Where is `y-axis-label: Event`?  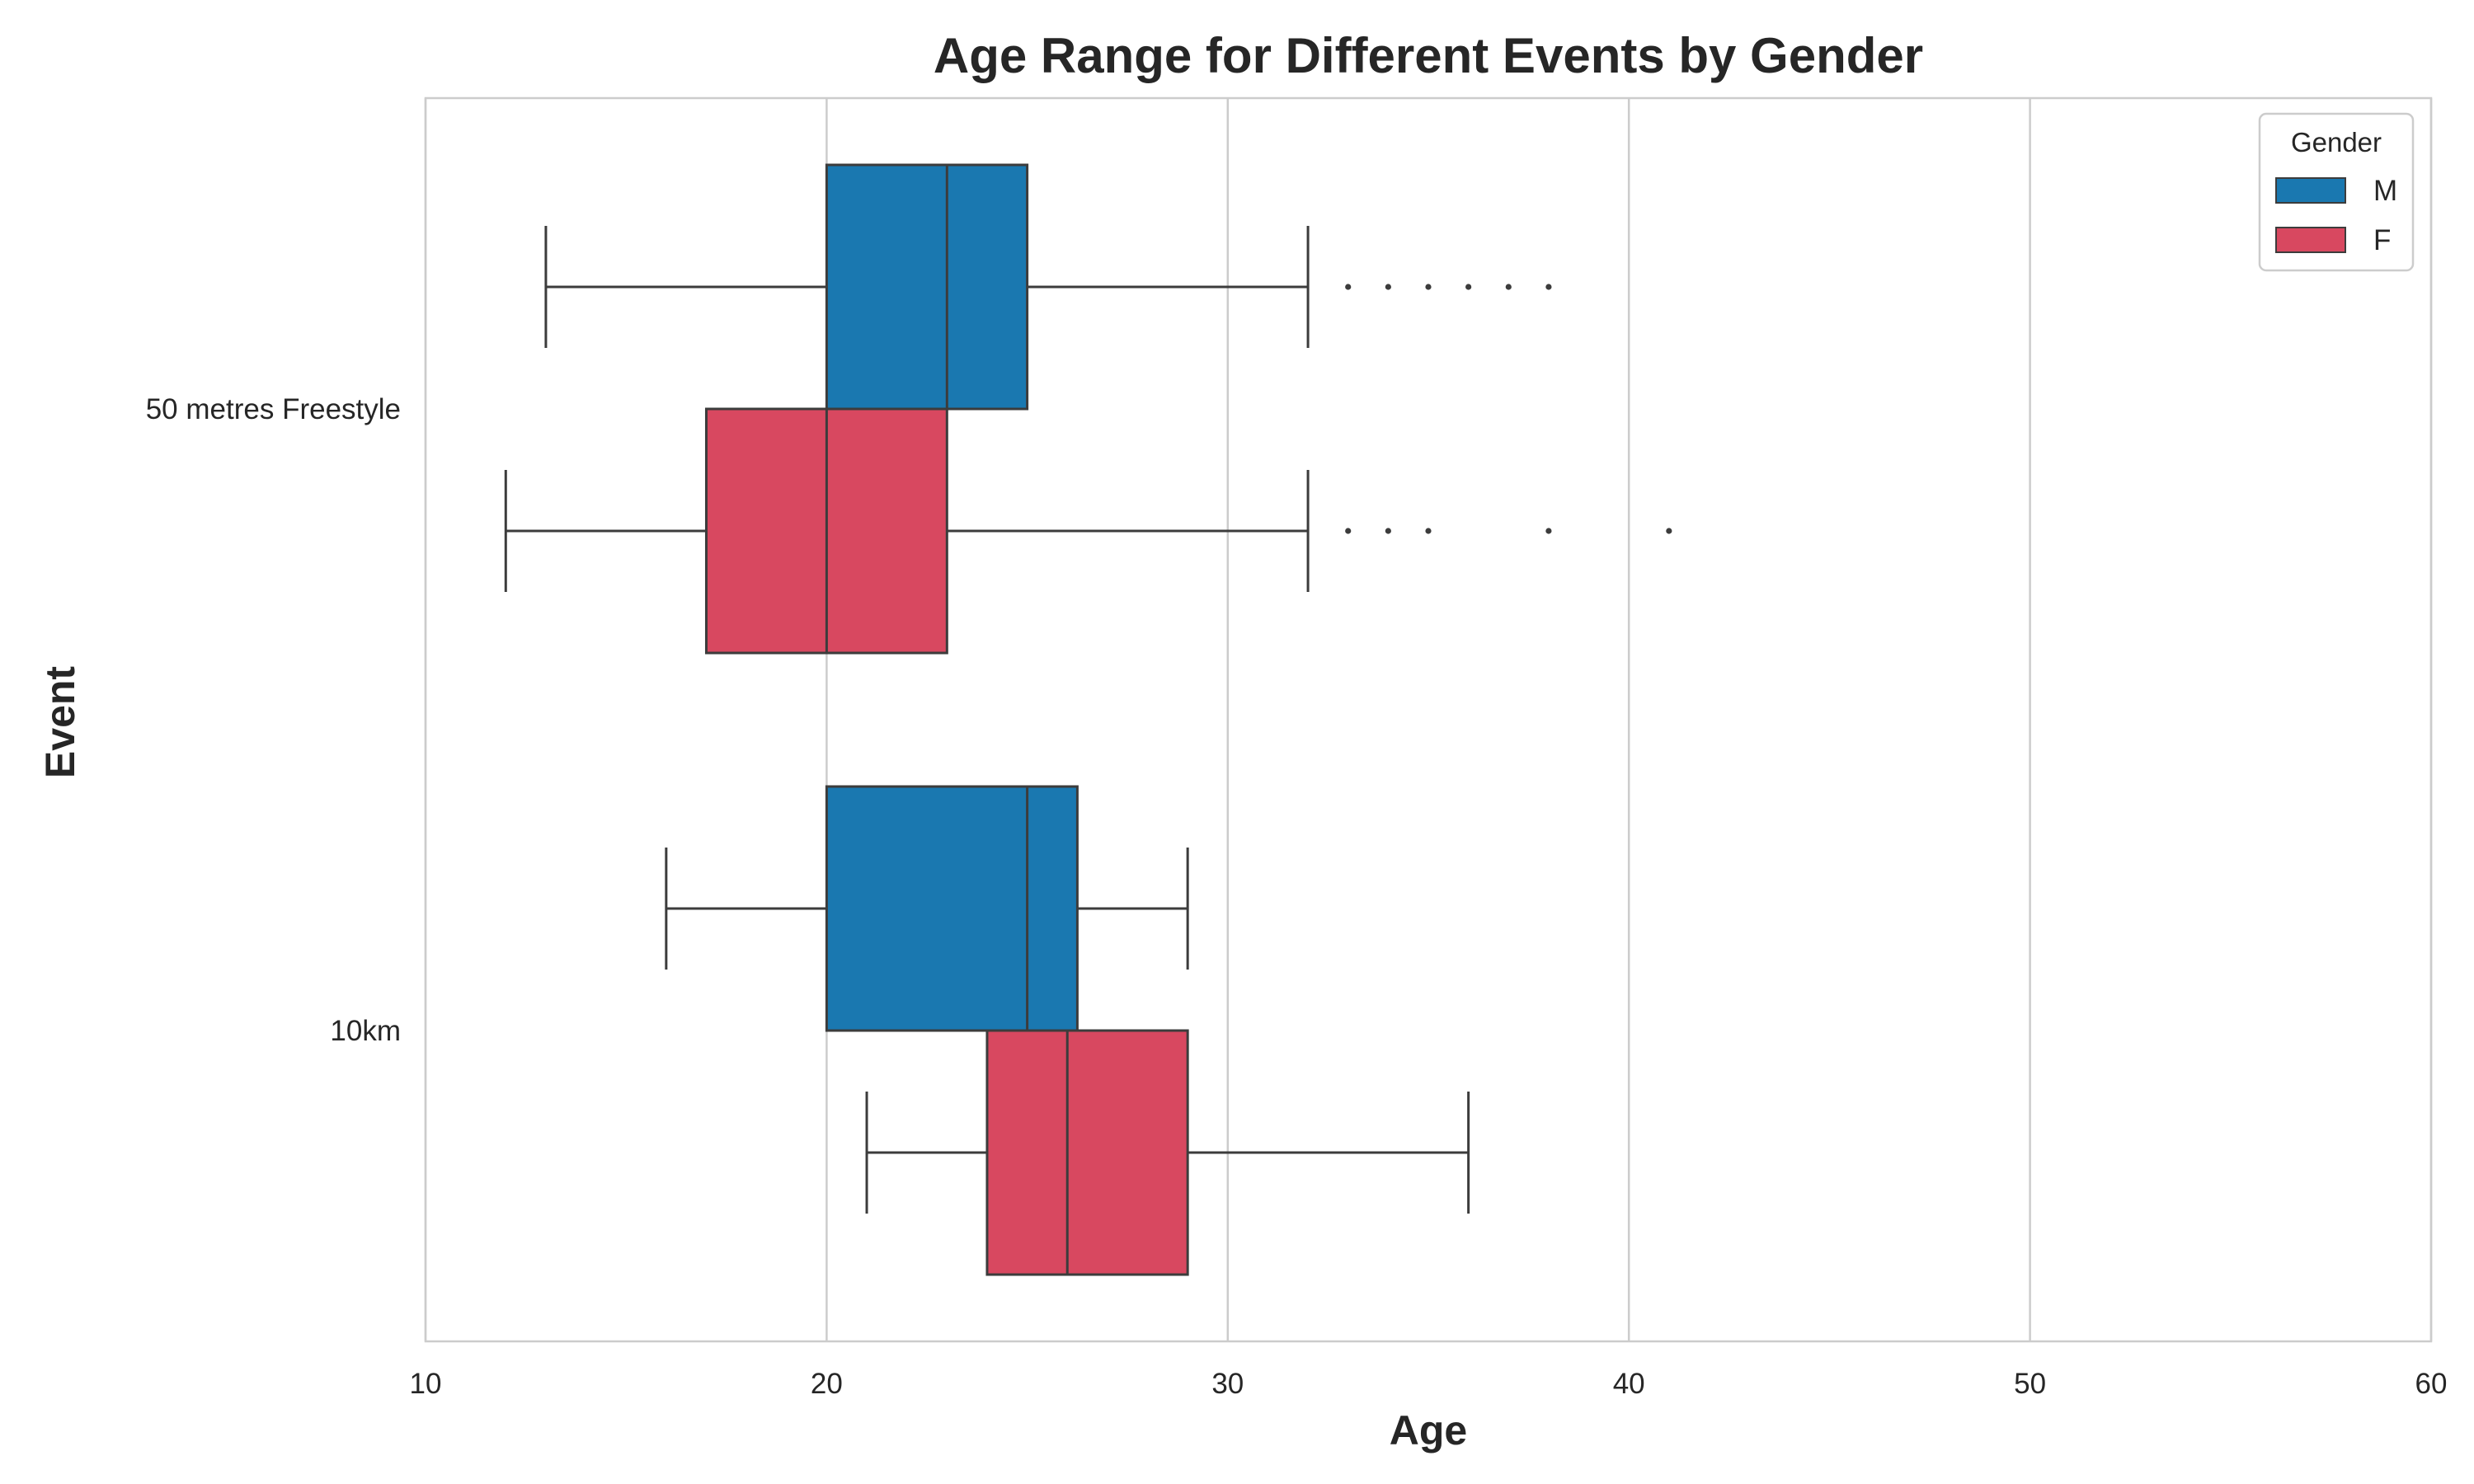 y-axis-label: Event is located at coordinates (60, 722).